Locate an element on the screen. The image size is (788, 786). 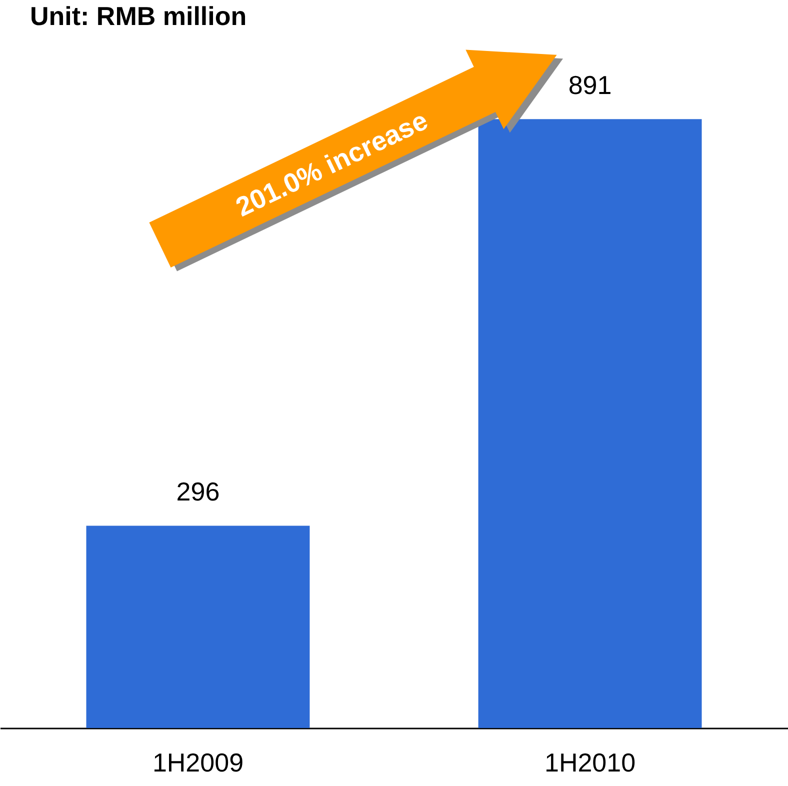
data-label: 296 is located at coordinates (198, 491).